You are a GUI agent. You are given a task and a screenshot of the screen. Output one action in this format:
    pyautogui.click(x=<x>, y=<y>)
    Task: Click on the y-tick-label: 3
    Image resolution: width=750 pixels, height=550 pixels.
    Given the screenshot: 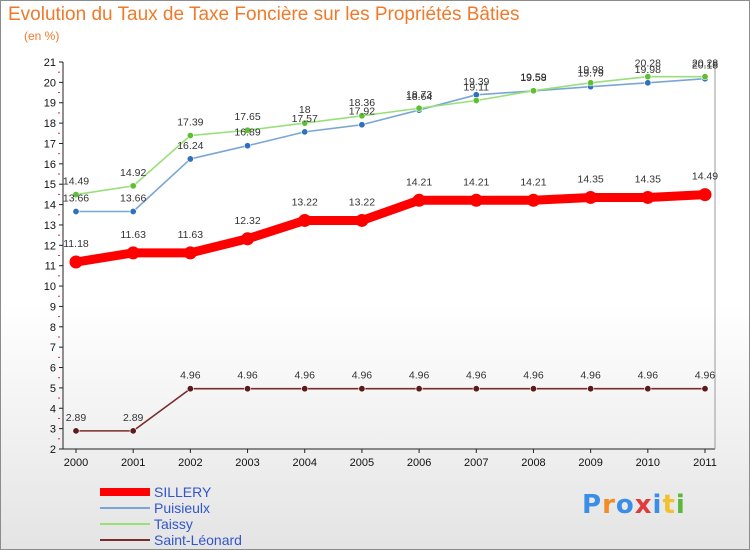 What is the action you would take?
    pyautogui.click(x=53, y=430)
    